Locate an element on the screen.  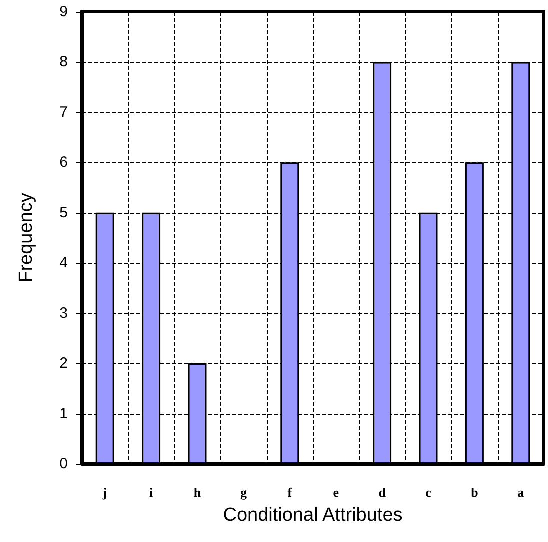
y-tick-label: 5 is located at coordinates (64, 213).